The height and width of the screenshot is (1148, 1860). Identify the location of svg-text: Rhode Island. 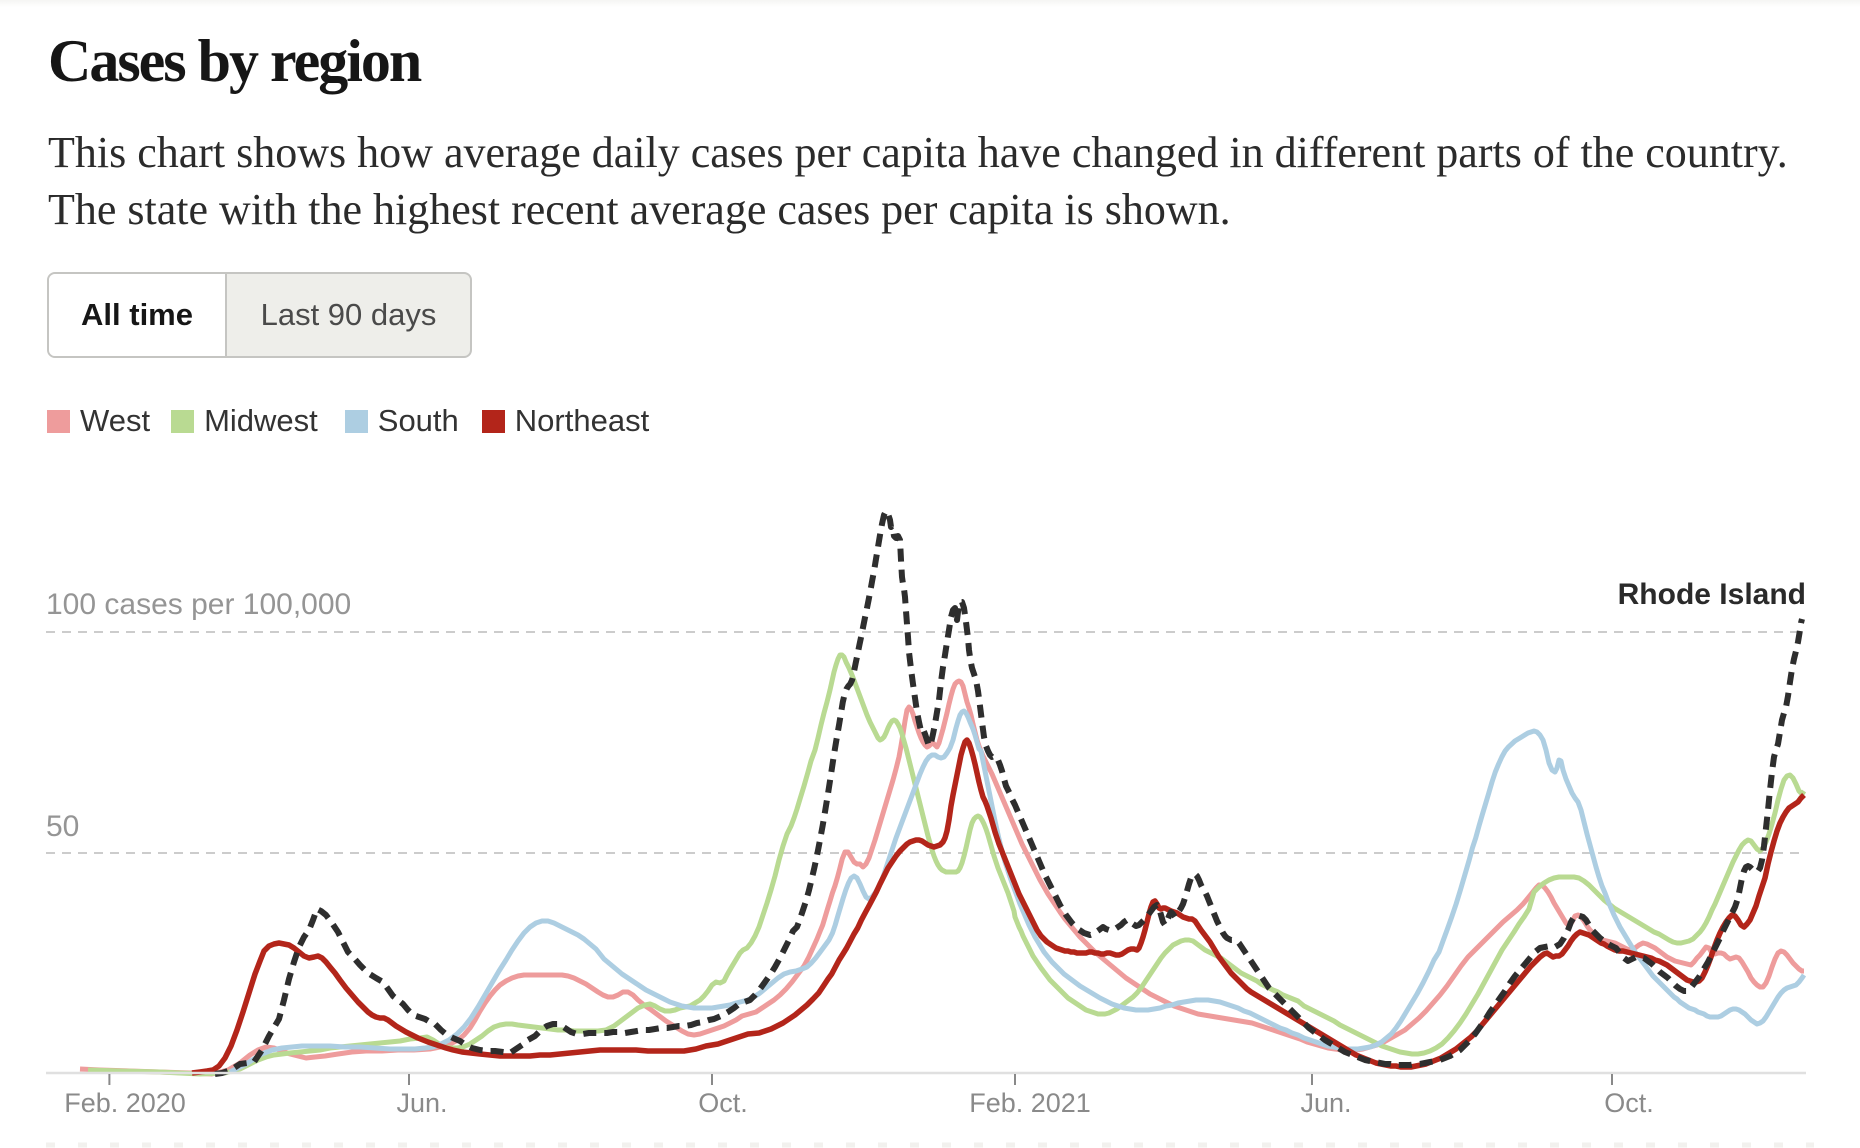
(1712, 594).